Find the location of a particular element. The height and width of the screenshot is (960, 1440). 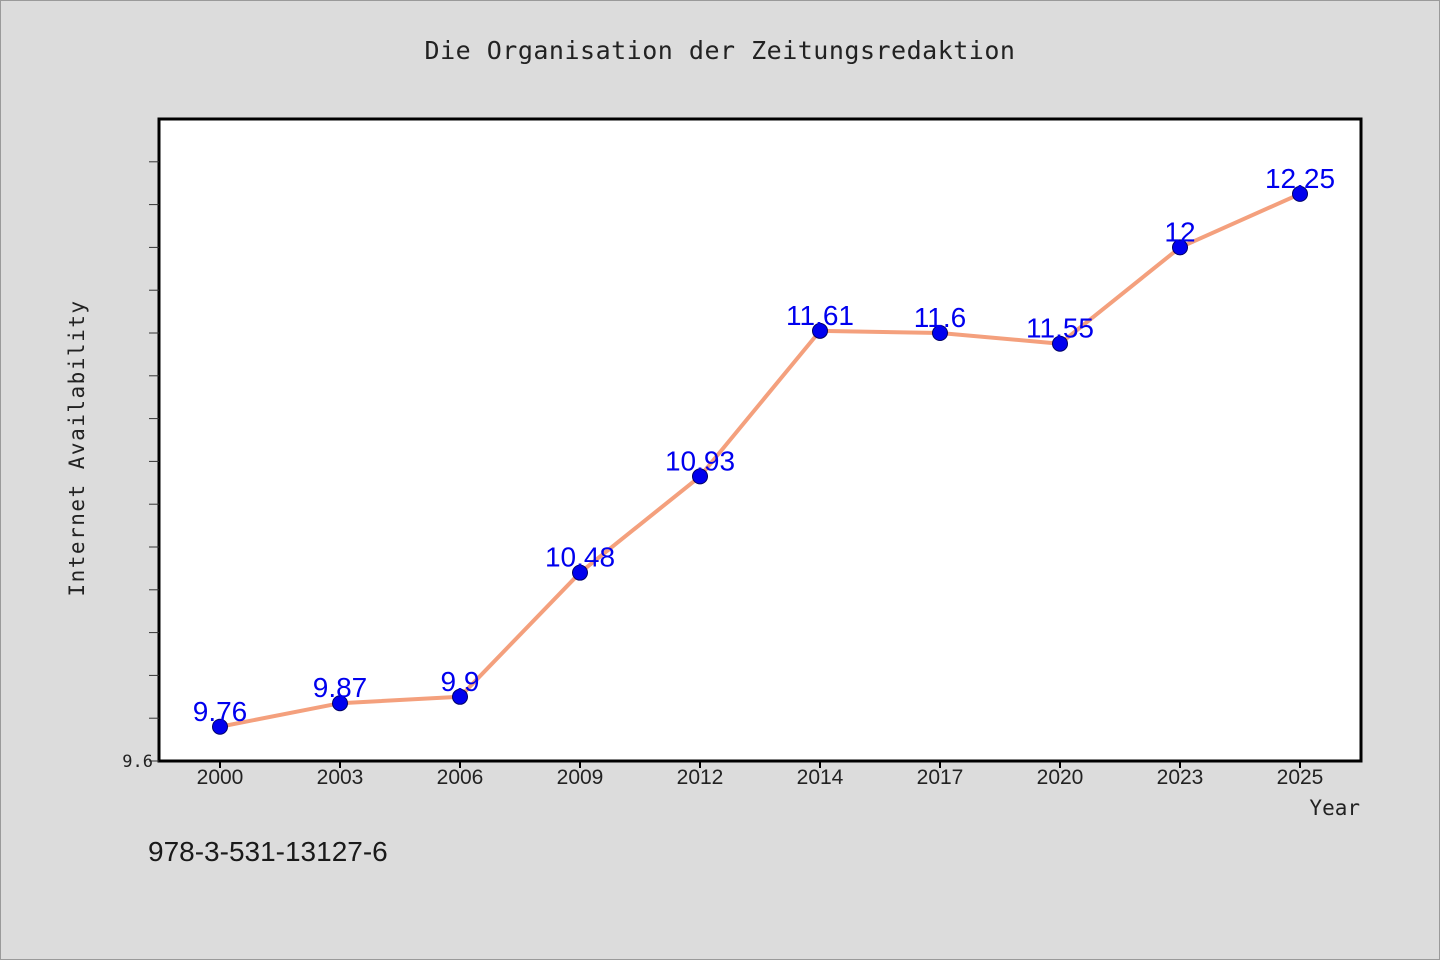

data-label: 9.87 is located at coordinates (340, 687).